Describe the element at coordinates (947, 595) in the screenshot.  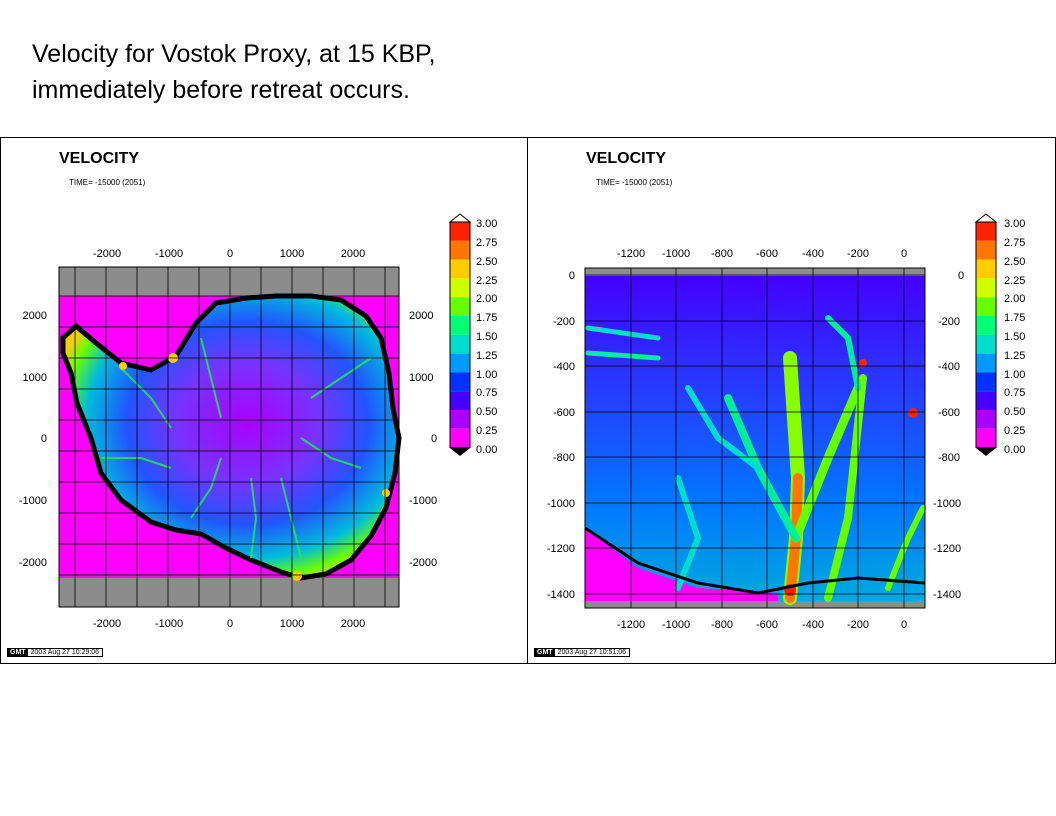
I see `y-tick-right: -1400` at that location.